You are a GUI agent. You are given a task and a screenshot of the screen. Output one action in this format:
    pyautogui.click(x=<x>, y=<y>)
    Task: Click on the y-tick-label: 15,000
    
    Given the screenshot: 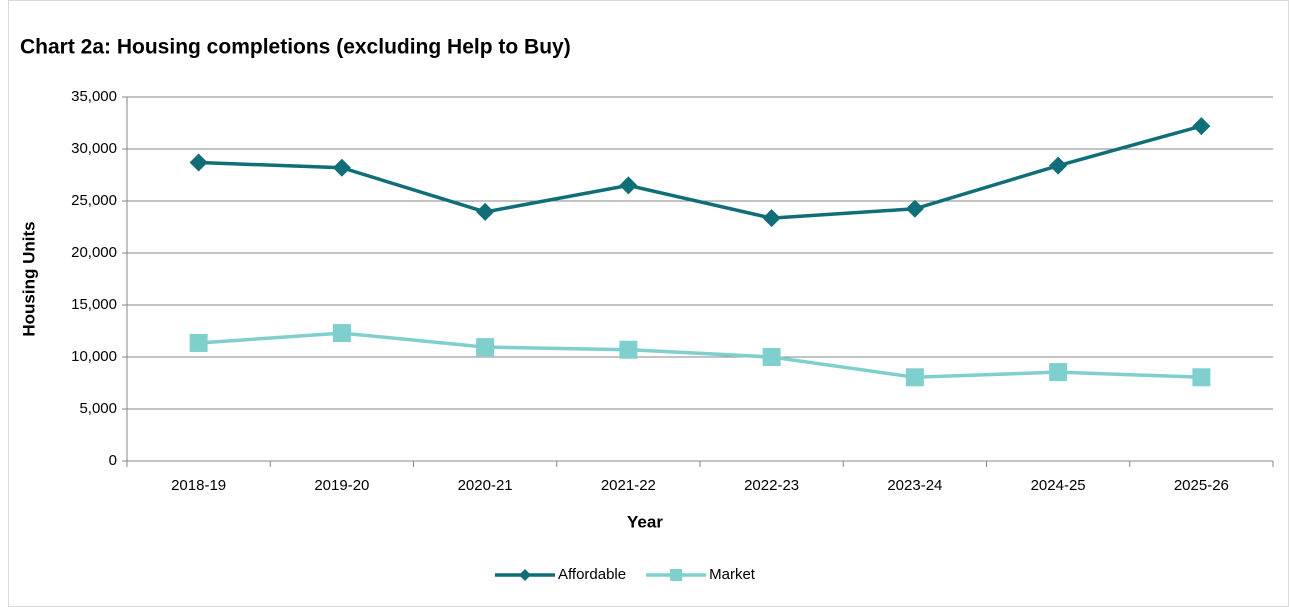 What is the action you would take?
    pyautogui.click(x=94, y=304)
    